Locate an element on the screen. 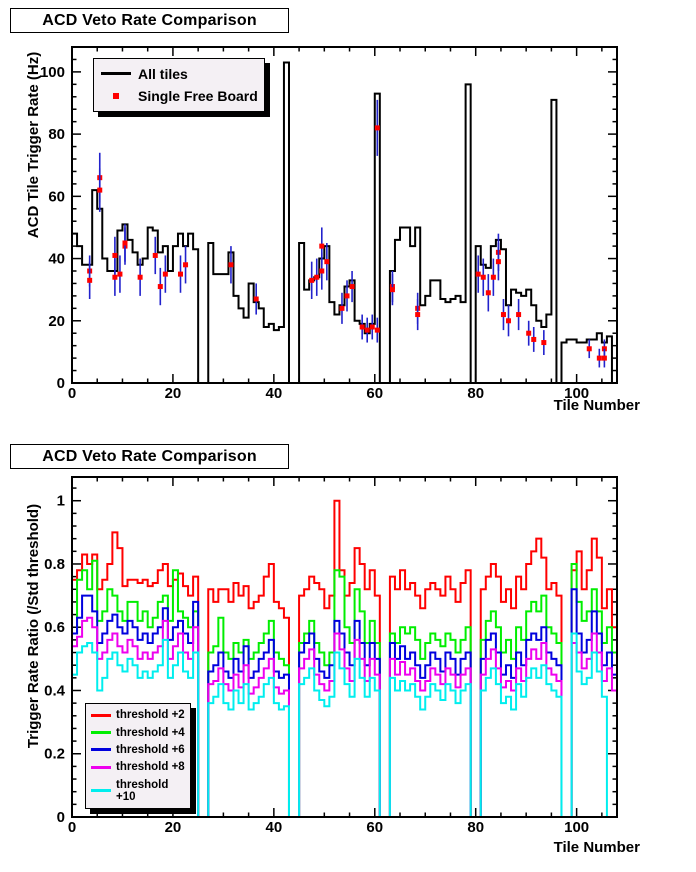 Image resolution: width=696 pixels, height=872 pixels. bottom-y-axis-label: Trigger Rate Ratio (/Std threshold) is located at coordinates (33, 626).